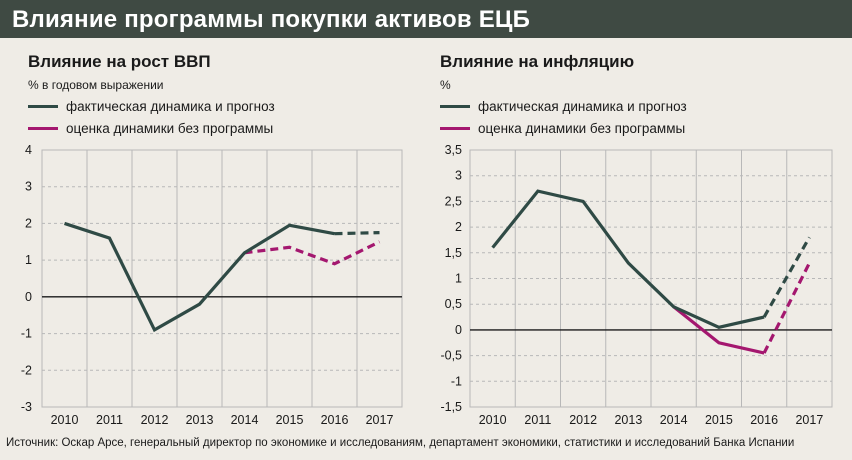 This screenshot has width=852, height=460. What do you see at coordinates (493, 420) in the screenshot?
I see `inflation-x-tick-label: 2010` at bounding box center [493, 420].